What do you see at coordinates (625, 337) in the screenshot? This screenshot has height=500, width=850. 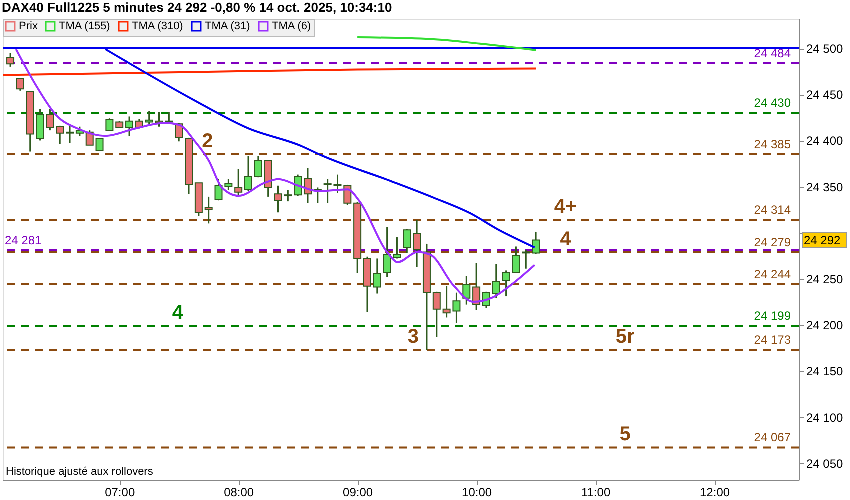 I see `annotation: 5r` at bounding box center [625, 337].